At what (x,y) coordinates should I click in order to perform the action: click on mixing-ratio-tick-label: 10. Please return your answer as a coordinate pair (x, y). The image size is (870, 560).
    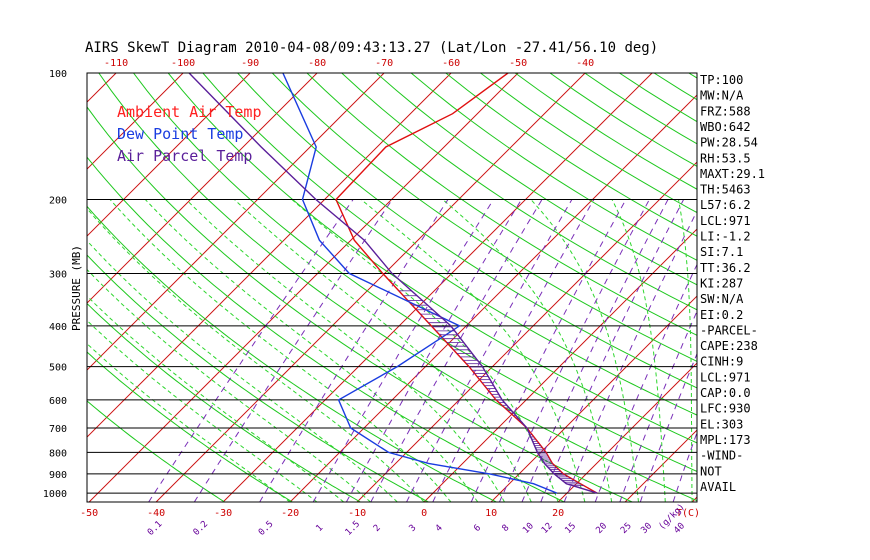
    Looking at the image, I should click on (528, 528).